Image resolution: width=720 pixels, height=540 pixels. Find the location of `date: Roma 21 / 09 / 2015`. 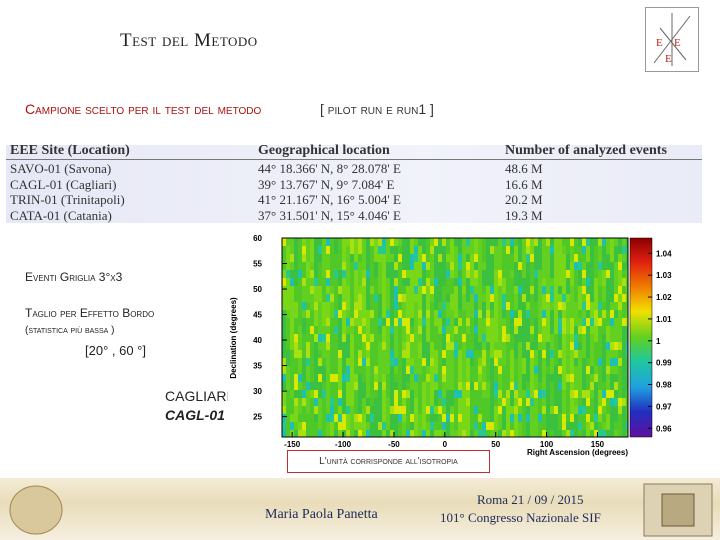

date: Roma 21 / 09 / 2015 is located at coordinates (530, 499).